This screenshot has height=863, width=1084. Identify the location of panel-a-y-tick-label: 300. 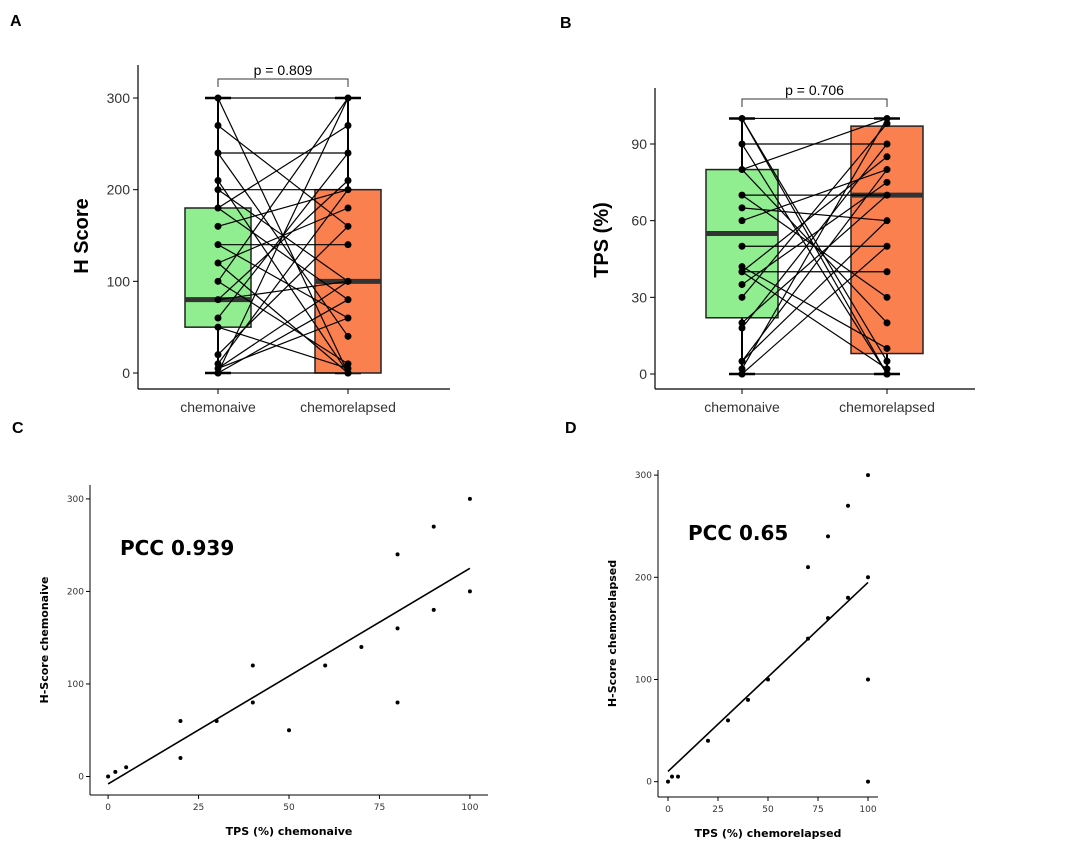
(119, 98).